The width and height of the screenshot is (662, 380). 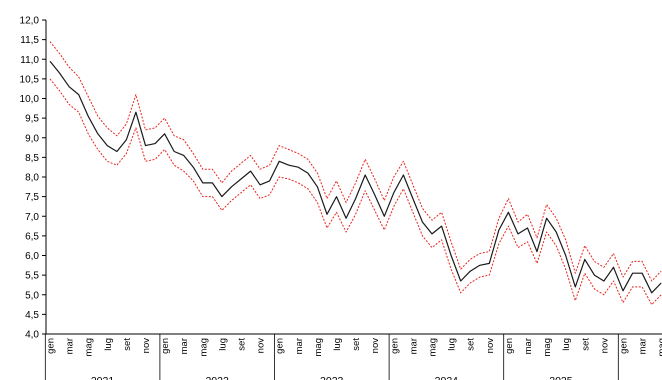 What do you see at coordinates (32, 256) in the screenshot?
I see `y-tick-label: 6,0` at bounding box center [32, 256].